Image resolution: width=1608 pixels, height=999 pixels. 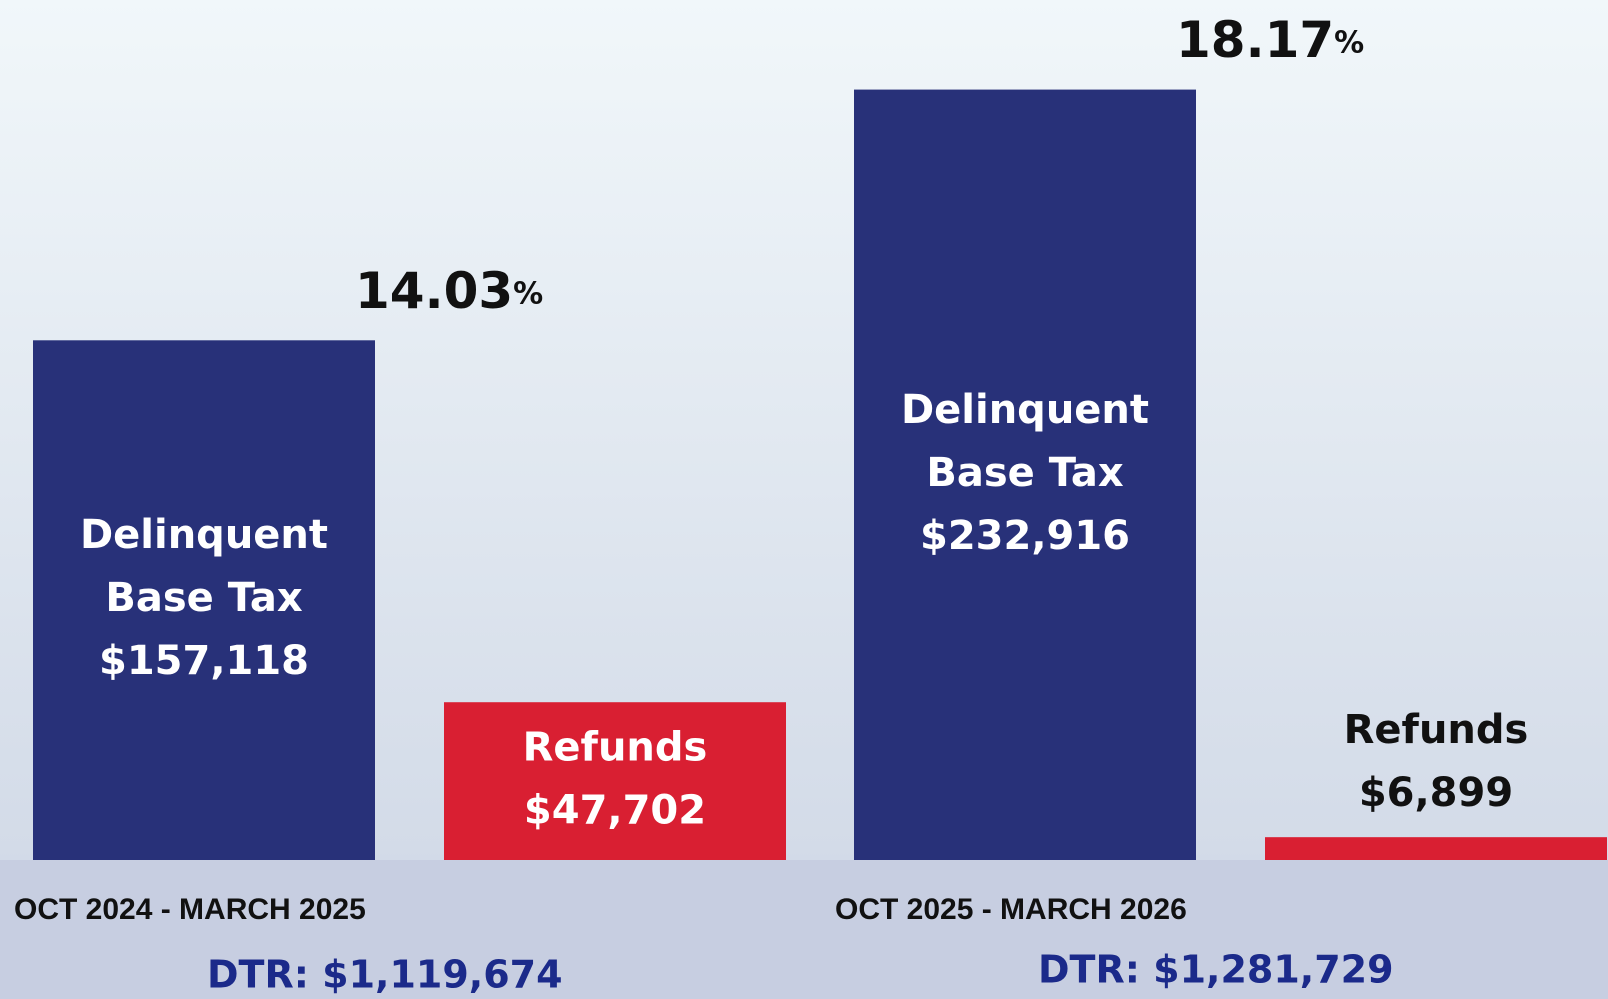 What do you see at coordinates (615, 811) in the screenshot?
I see `bar-value-label: $47,702` at bounding box center [615, 811].